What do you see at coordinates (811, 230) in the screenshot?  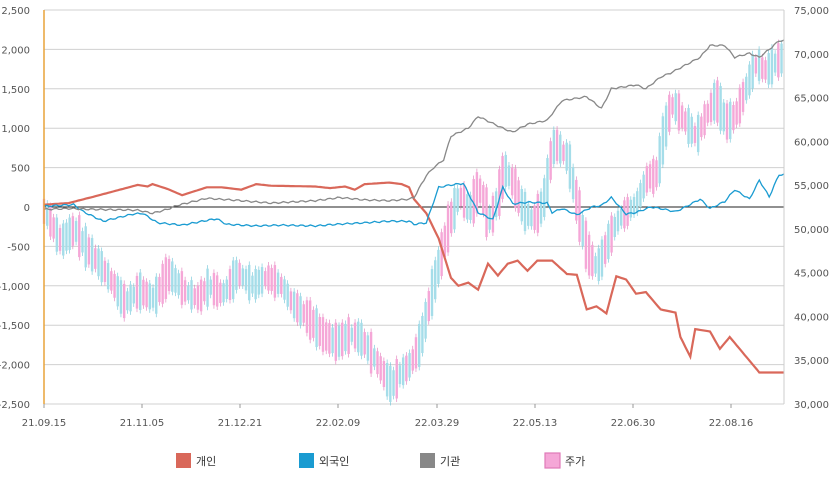 I see `y-right-tick-label: 50,000` at bounding box center [811, 230].